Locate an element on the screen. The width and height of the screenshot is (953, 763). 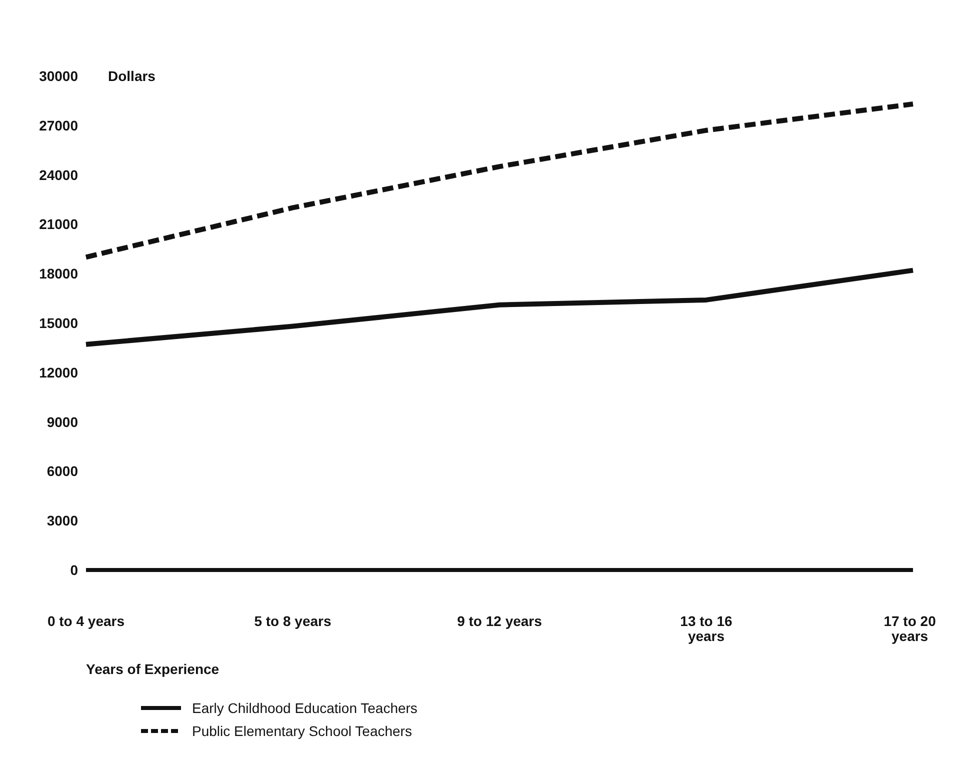
y-axis-title: Dollars is located at coordinates (132, 76).